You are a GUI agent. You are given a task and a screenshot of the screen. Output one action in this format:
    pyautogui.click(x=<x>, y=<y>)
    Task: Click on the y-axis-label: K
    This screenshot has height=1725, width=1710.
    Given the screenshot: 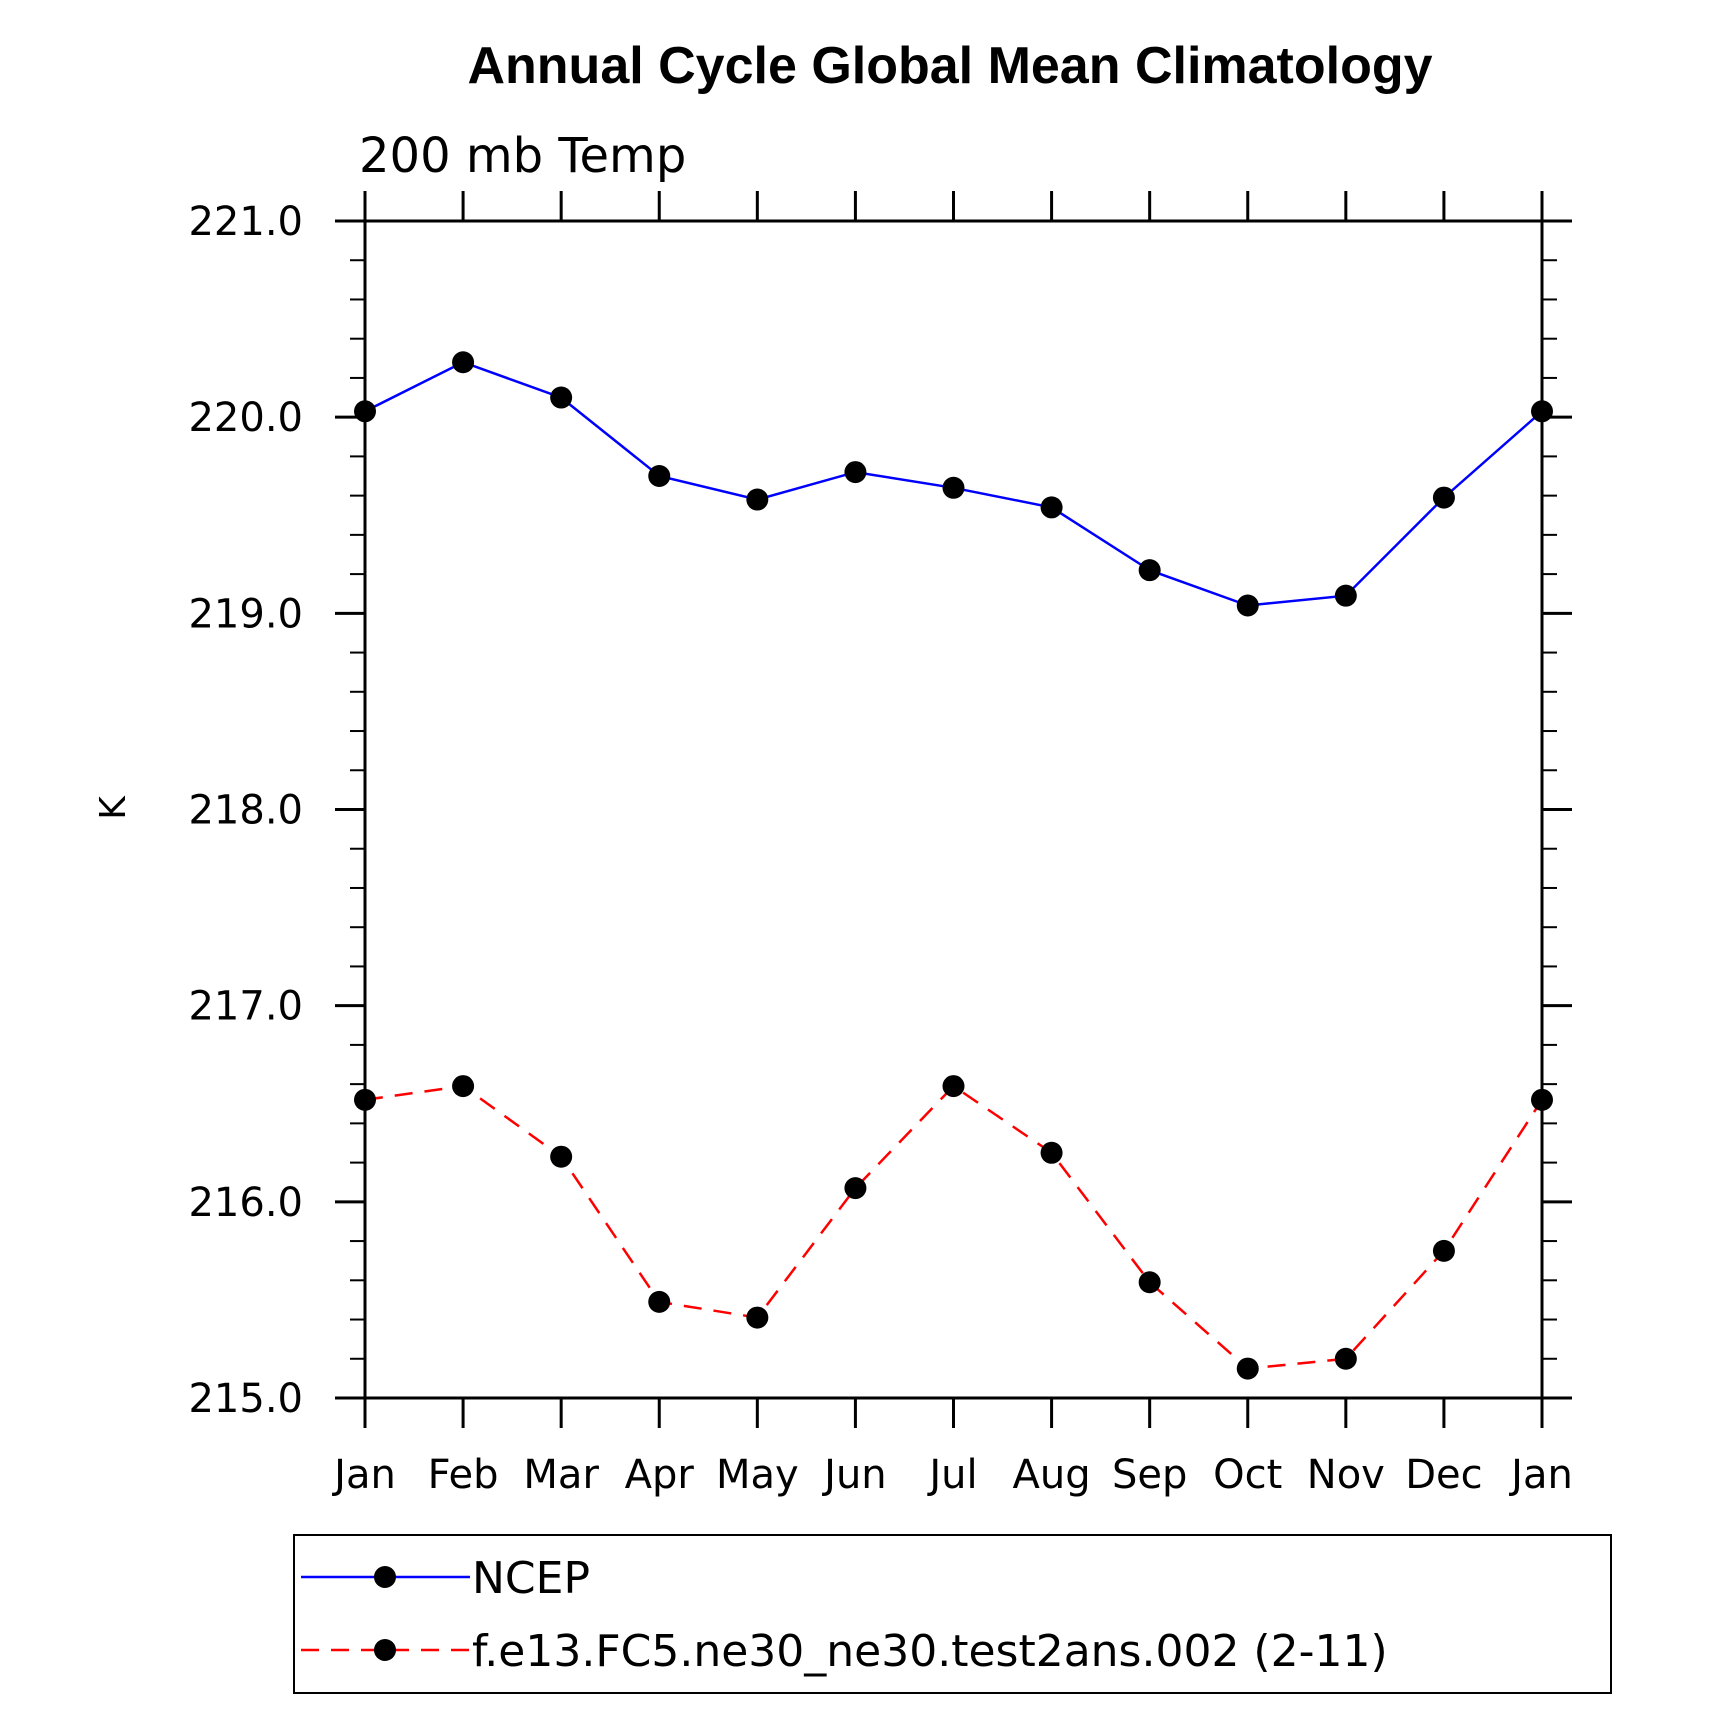 What is the action you would take?
    pyautogui.click(x=113, y=807)
    